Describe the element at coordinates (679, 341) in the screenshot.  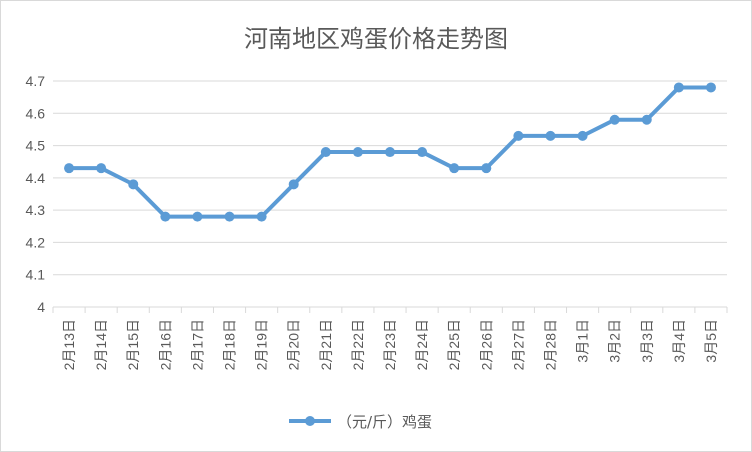
I see `x-tick-label: 3月4日` at that location.